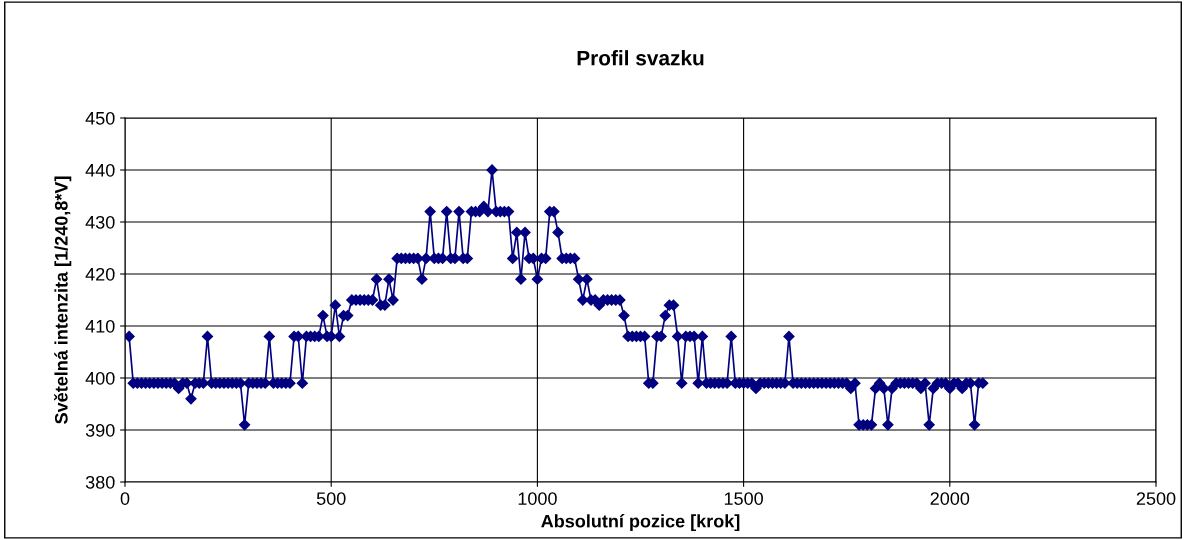 Image resolution: width=1186 pixels, height=540 pixels. I want to click on y-tick-label: 380, so click(100, 482).